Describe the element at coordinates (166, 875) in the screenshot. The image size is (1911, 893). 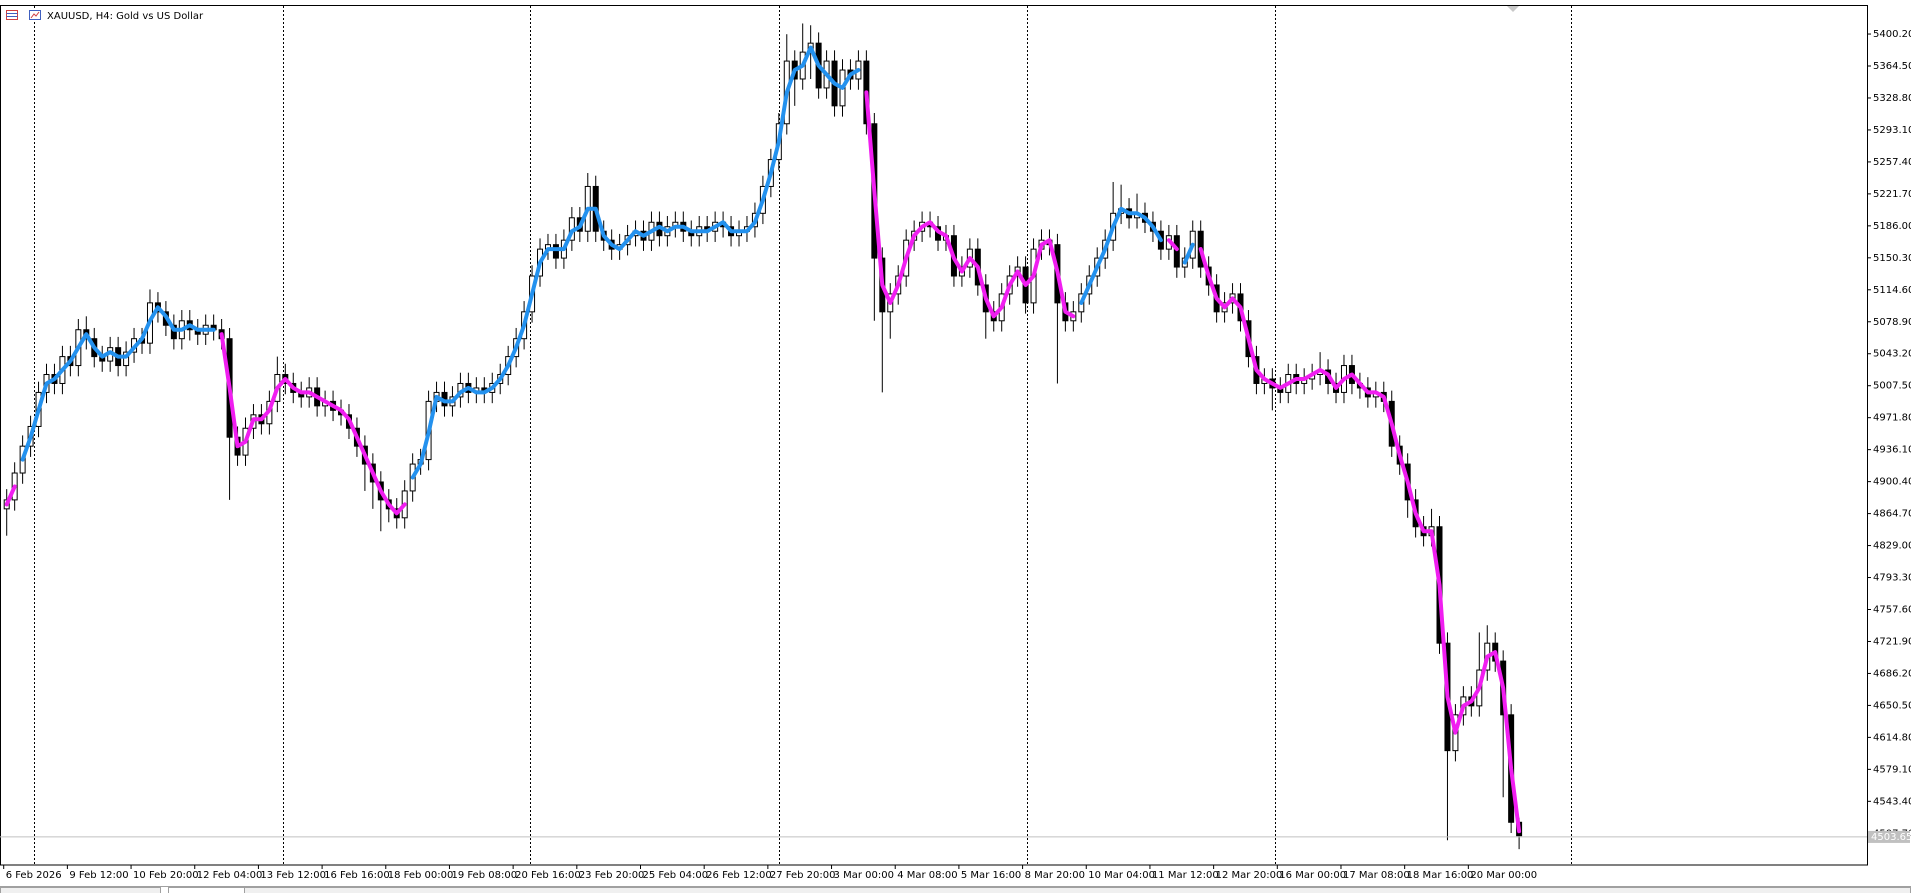
I see `x-tick-label: 10 Feb 20:00` at that location.